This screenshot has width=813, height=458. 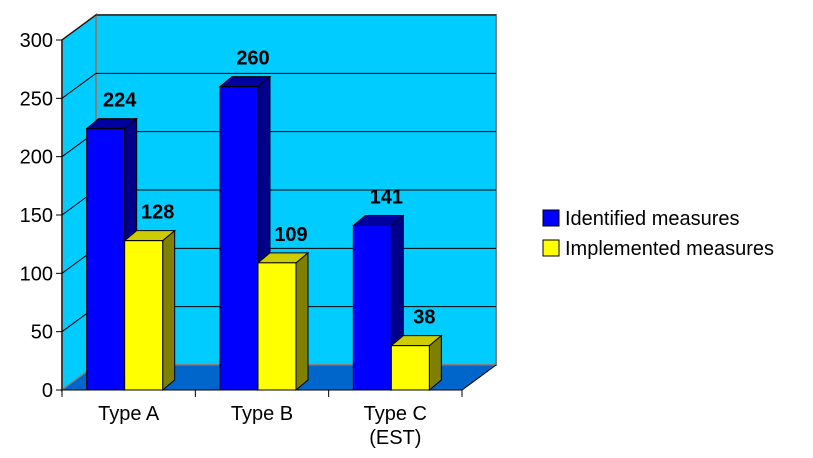 What do you see at coordinates (42, 333) in the screenshot?
I see `y-tick-label: 50` at bounding box center [42, 333].